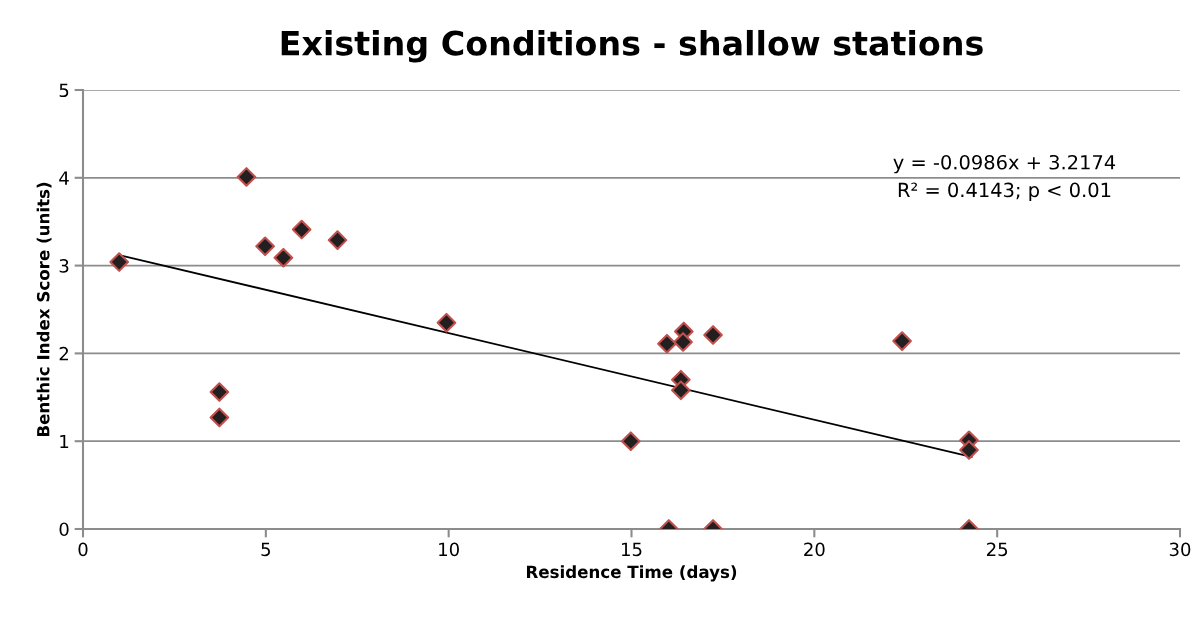 The height and width of the screenshot is (619, 1197). I want to click on annotation: y = -0.0986x + 3.2174 R² = 0.4143; p < 0.01, so click(1004, 178).